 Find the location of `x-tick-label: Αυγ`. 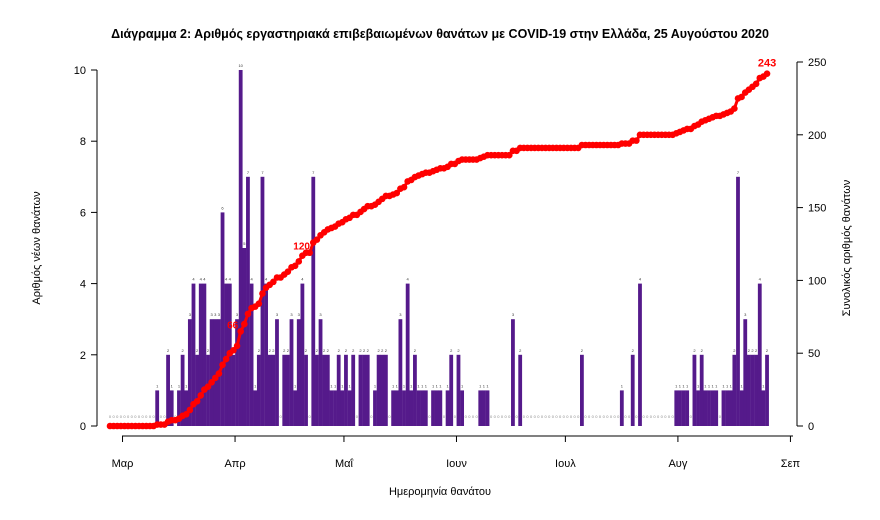

x-tick-label: Αυγ is located at coordinates (677, 464).